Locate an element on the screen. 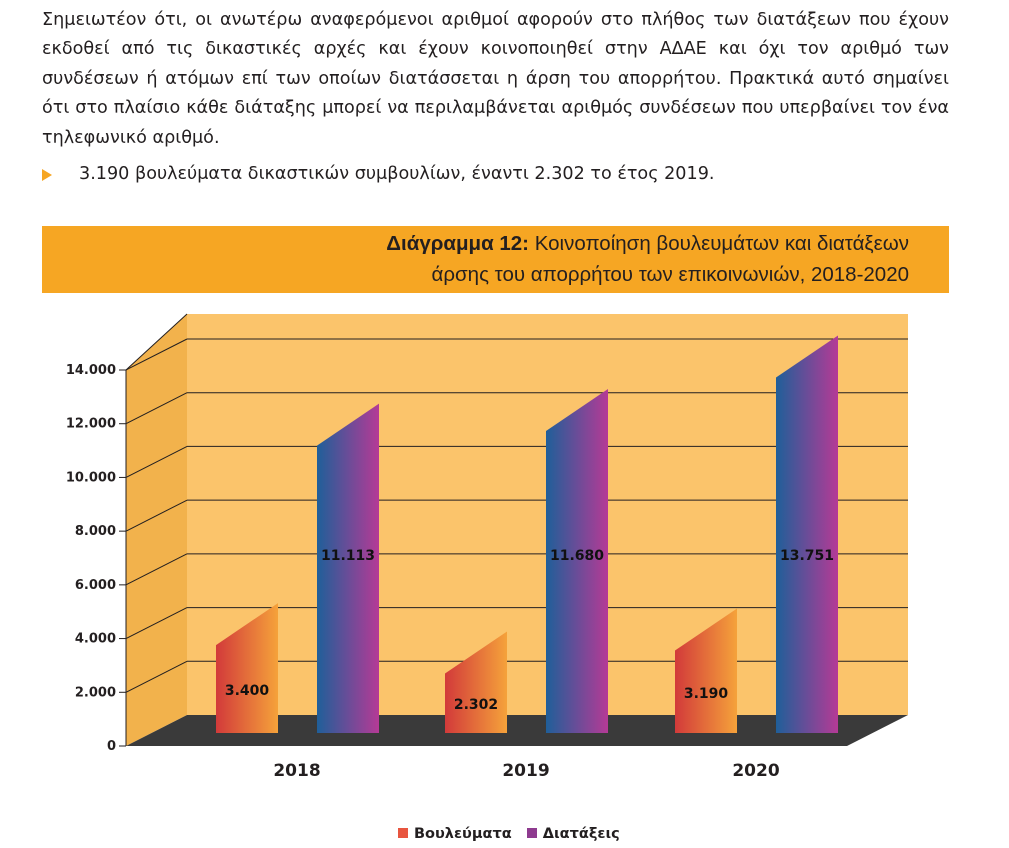 The width and height of the screenshot is (1009, 848). x-tick-label: 2018 is located at coordinates (296, 771).